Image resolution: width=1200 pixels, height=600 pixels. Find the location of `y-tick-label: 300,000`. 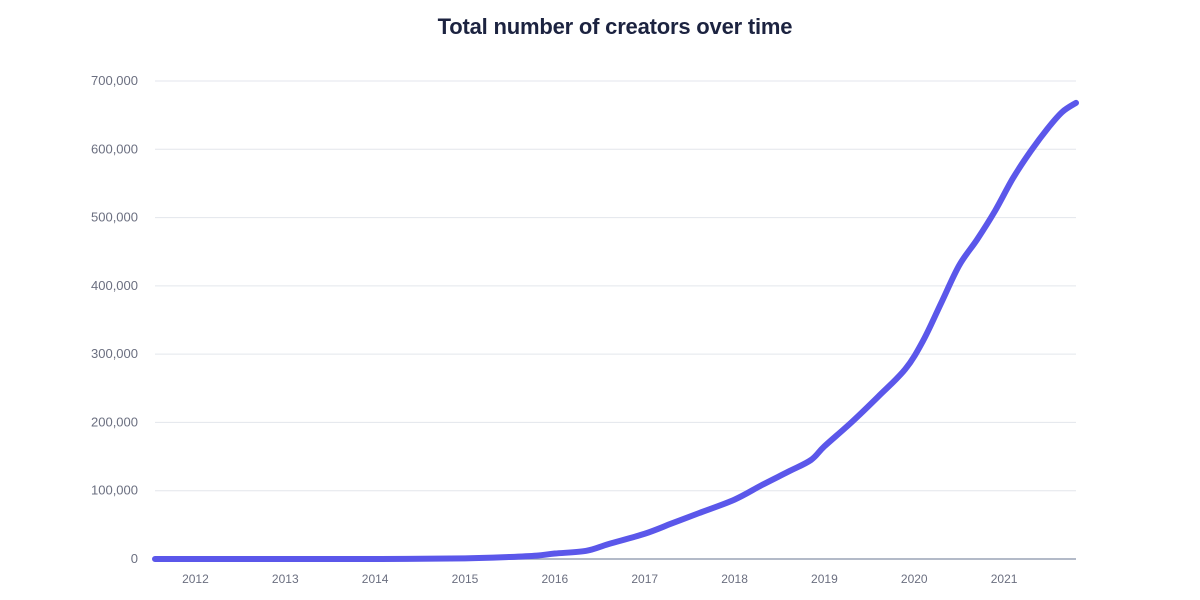

y-tick-label: 300,000 is located at coordinates (114, 353).